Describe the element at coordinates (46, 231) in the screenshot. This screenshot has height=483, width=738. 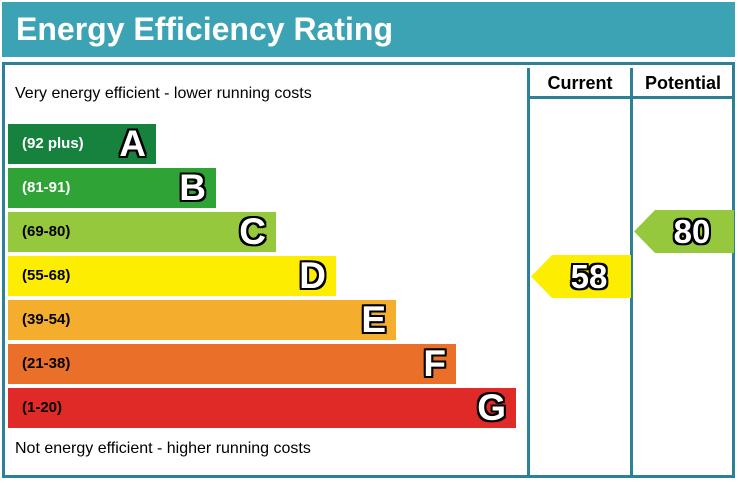
I see `band-c-range-label: (69-80)` at that location.